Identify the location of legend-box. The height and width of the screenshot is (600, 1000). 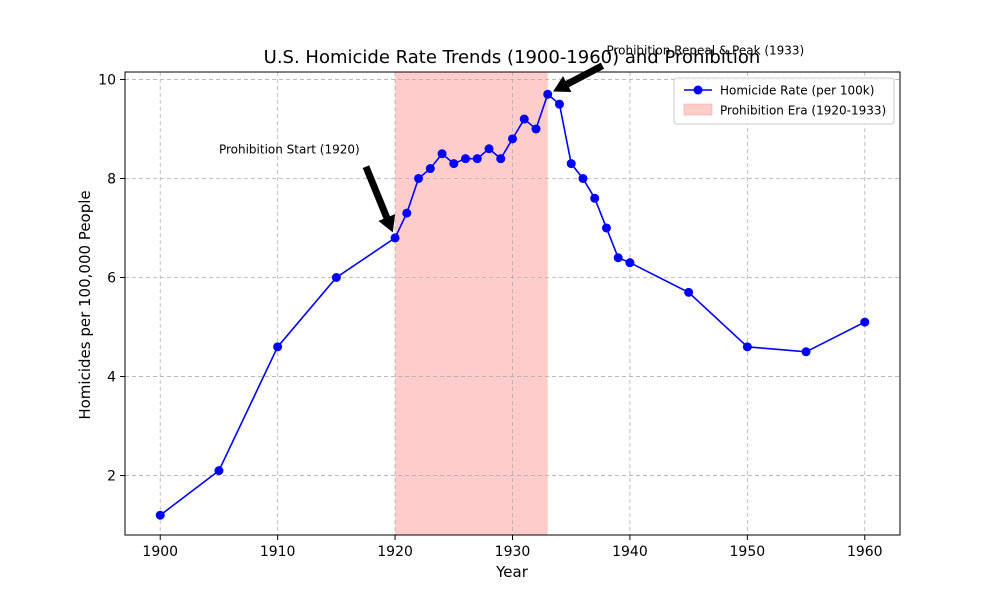
(784, 101).